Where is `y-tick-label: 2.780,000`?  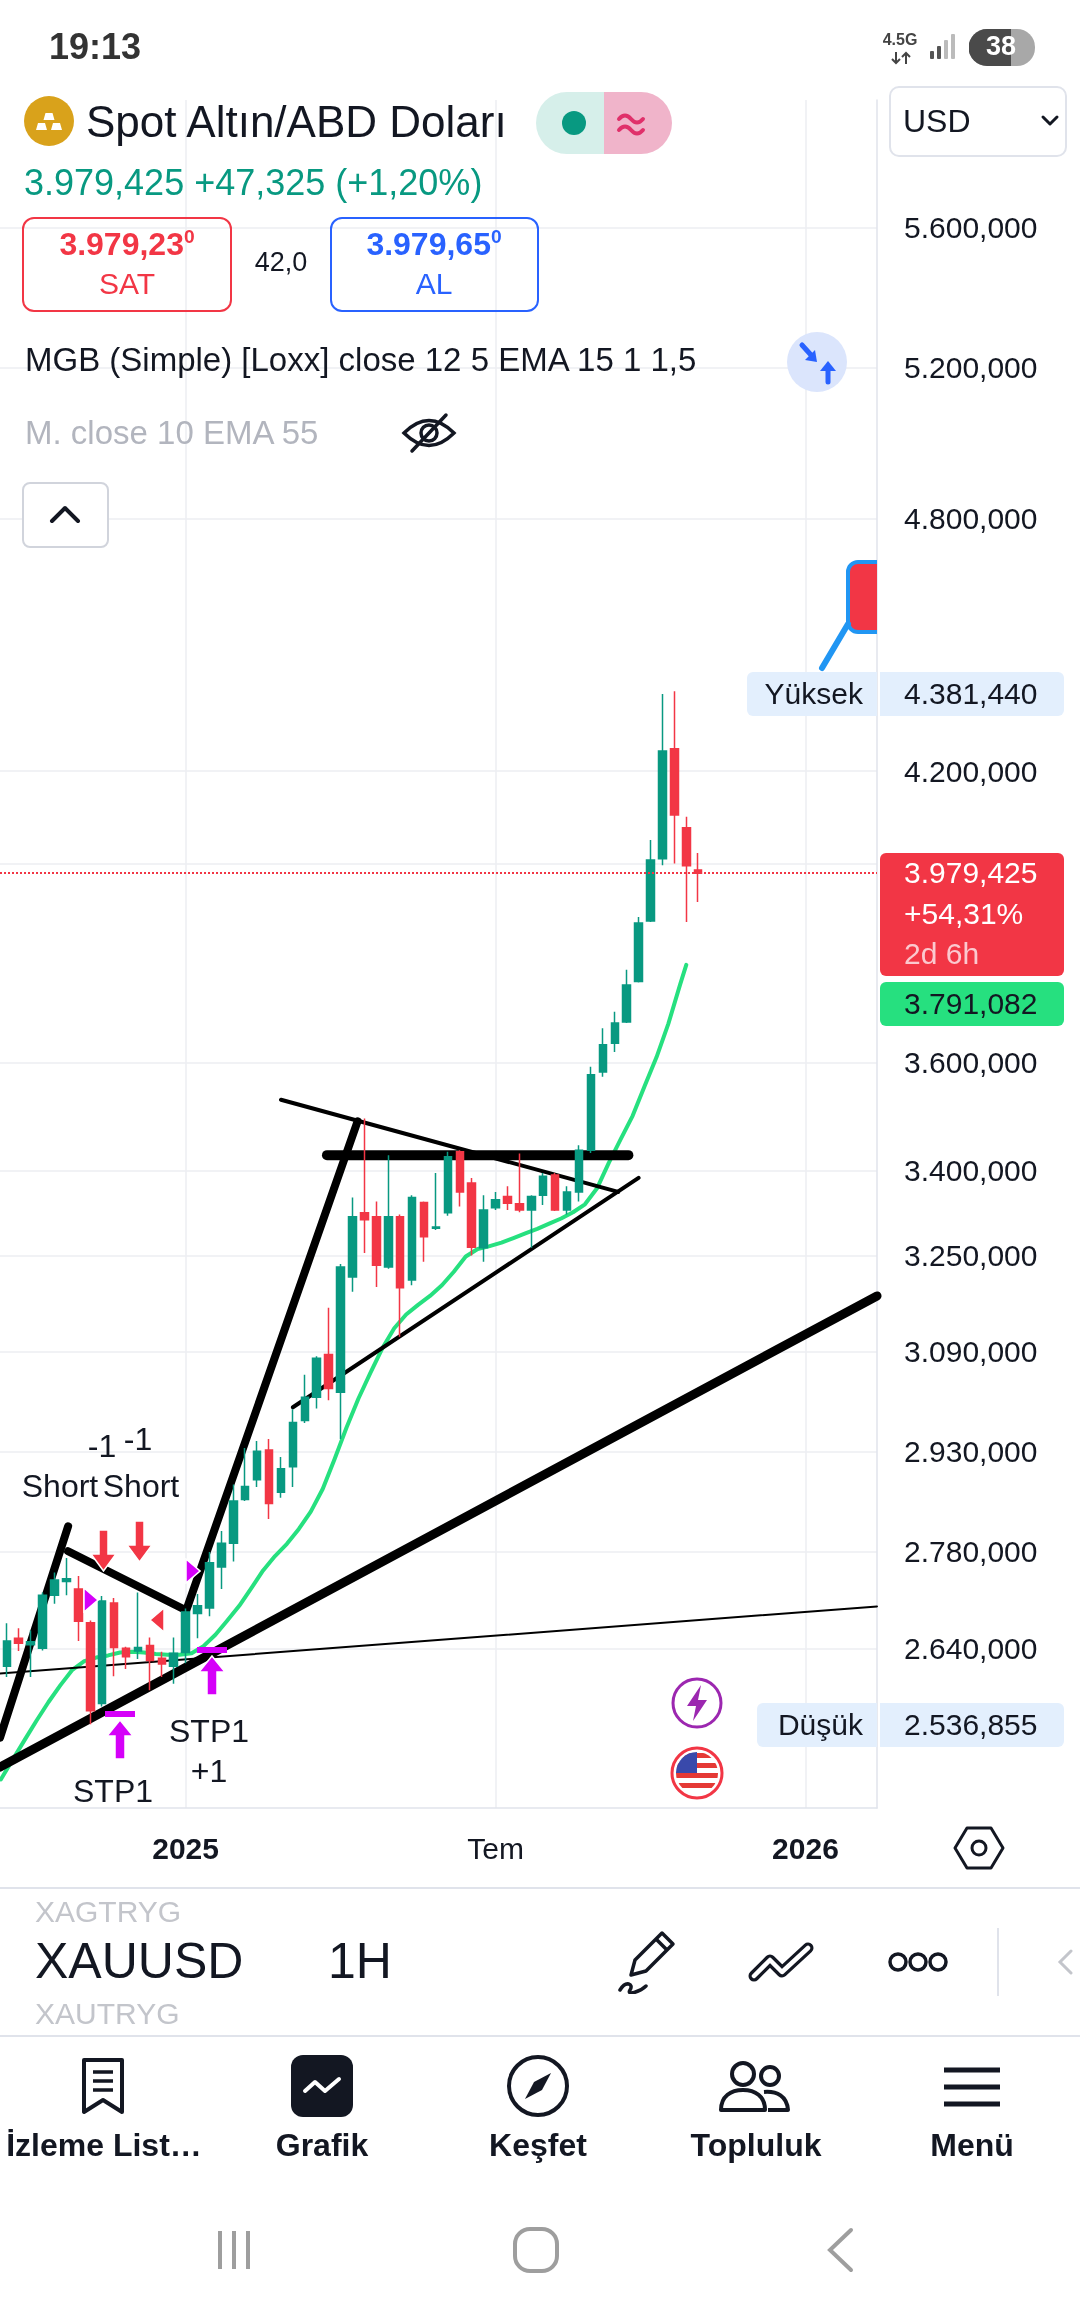
y-tick-label: 2.780,000 is located at coordinates (971, 1551).